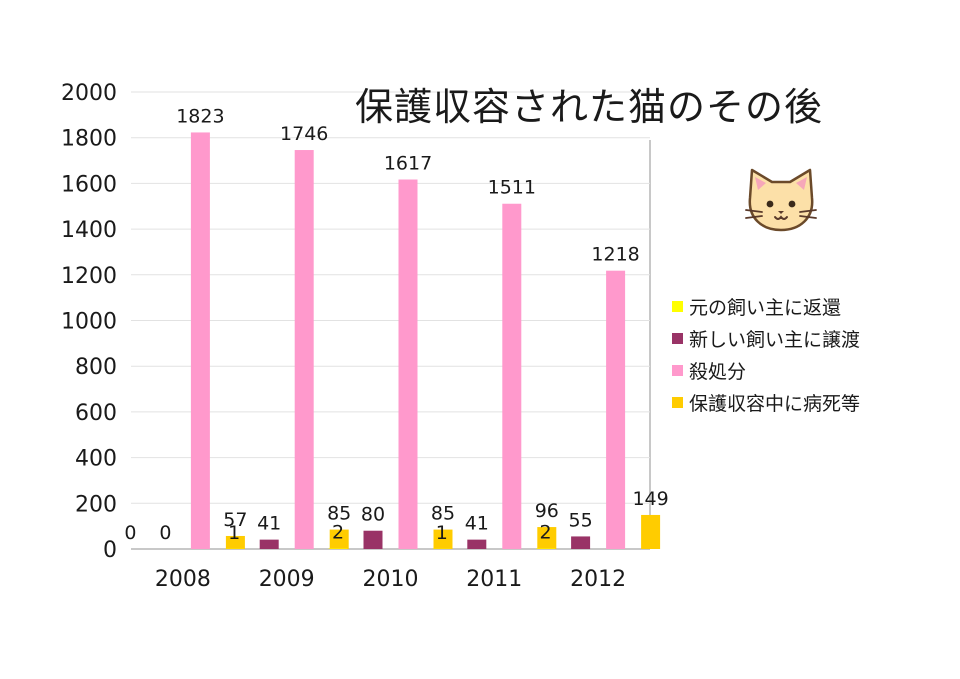 The width and height of the screenshot is (960, 679). What do you see at coordinates (775, 403) in the screenshot?
I see `legend-label: 保護収容中に病死等` at bounding box center [775, 403].